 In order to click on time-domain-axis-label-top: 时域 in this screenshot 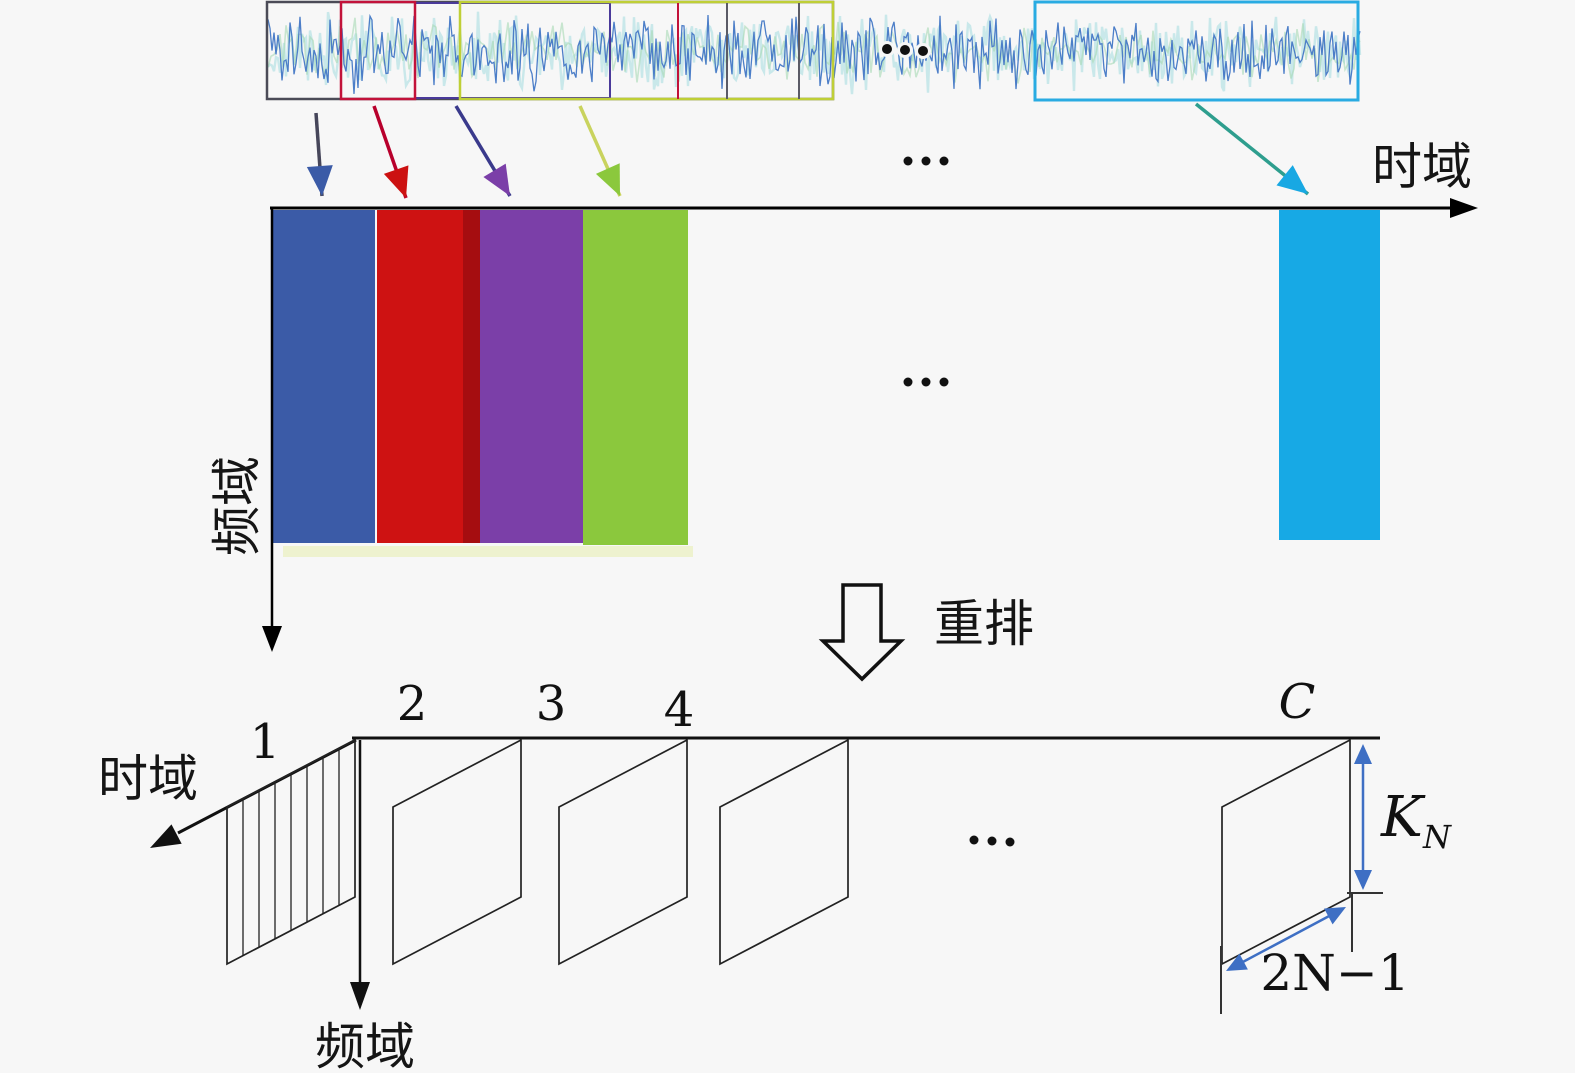, I will do `click(1422, 167)`.